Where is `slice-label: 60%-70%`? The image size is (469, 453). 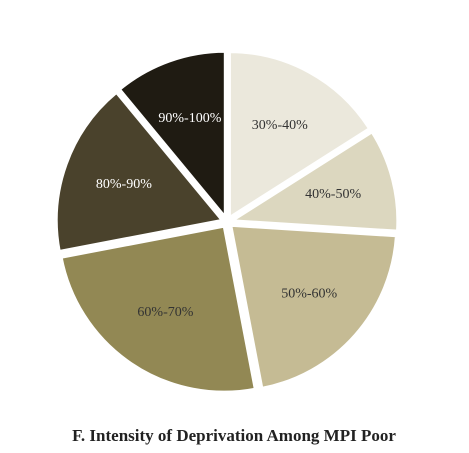
slice-label: 60%-70% is located at coordinates (165, 312).